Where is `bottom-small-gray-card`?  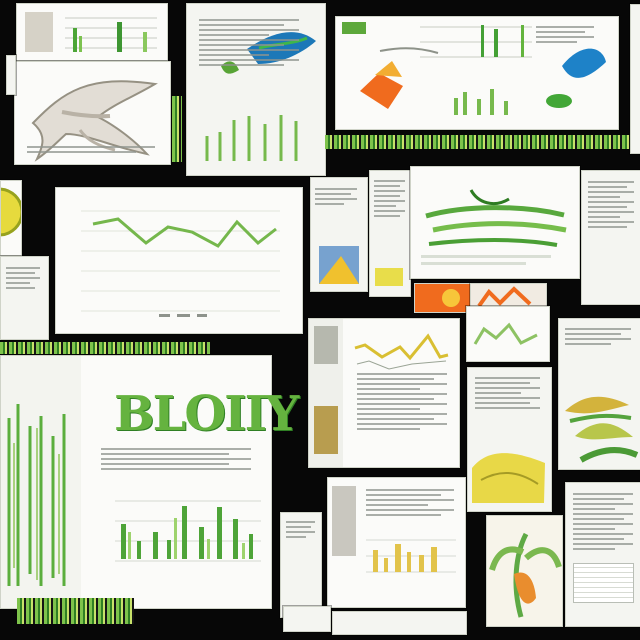
bottom-small-gray-card is located at coordinates (301, 565).